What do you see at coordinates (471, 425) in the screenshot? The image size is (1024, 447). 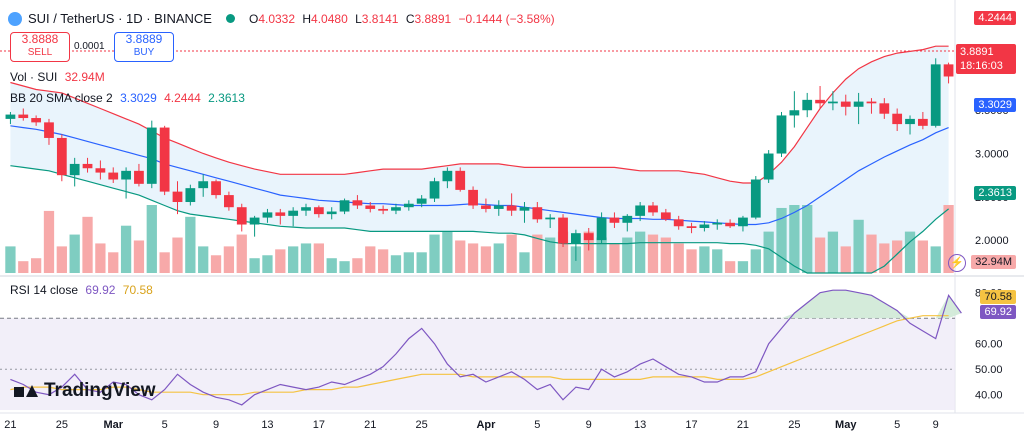 I see `time-axis: 21 25 Mar 5 9 13 17 21 25 Apr 5 9 13 17 21 25 May 5 9` at bounding box center [471, 425].